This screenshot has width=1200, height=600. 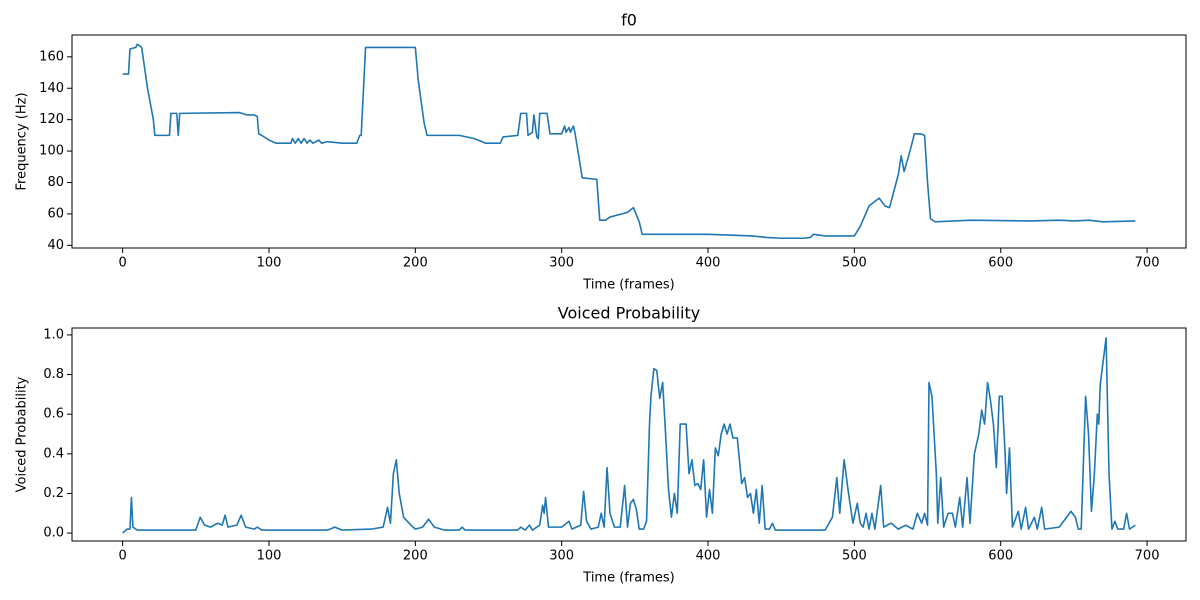 I want to click on y-tick-label: 40, so click(x=55, y=245).